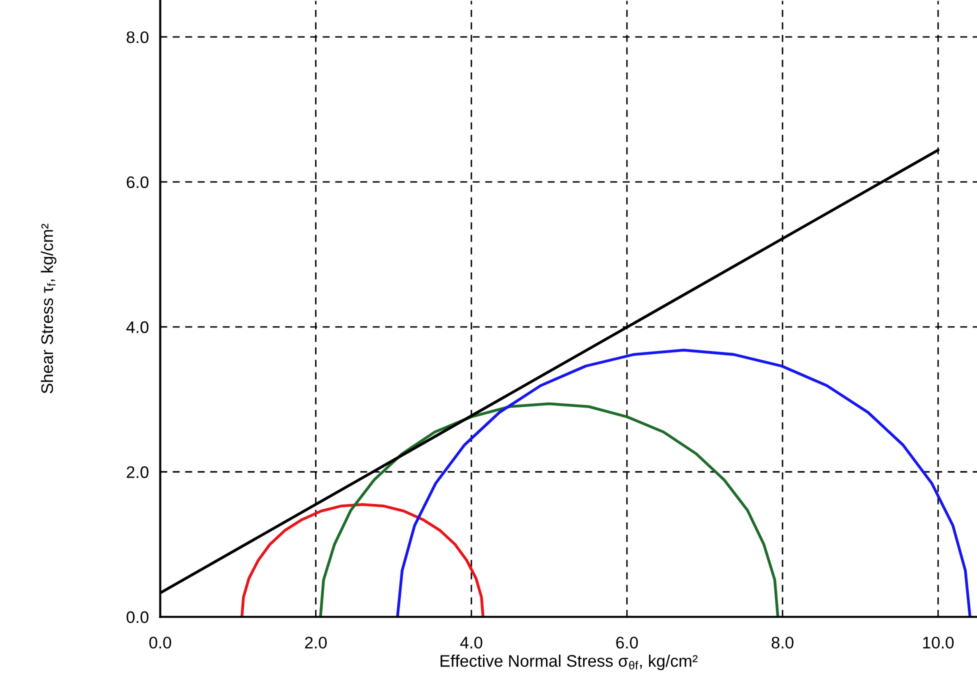  Describe the element at coordinates (783, 642) in the screenshot. I see `x-tick-label: 8.0` at that location.